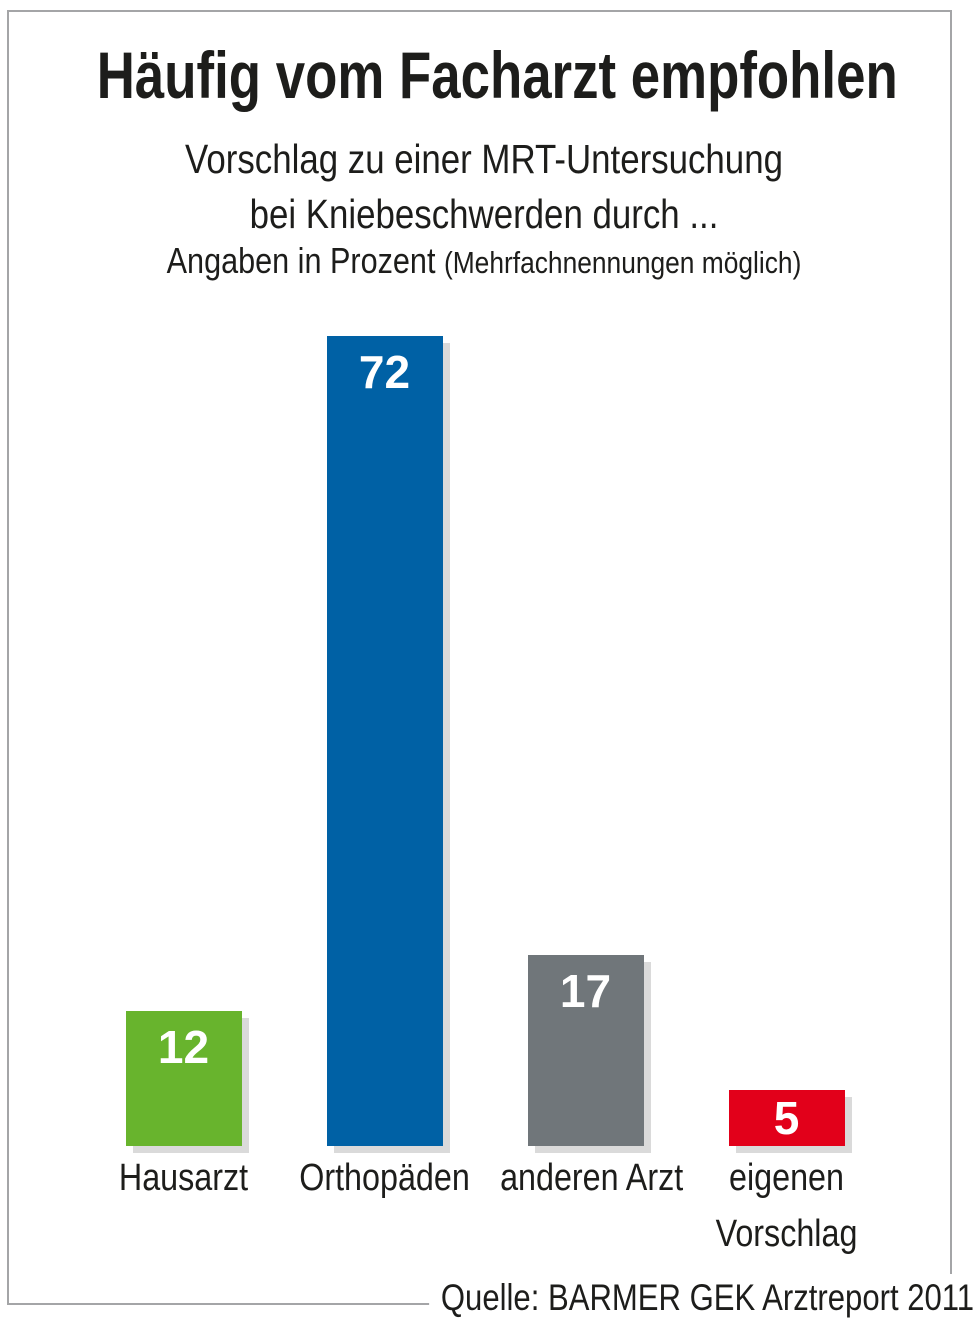 The height and width of the screenshot is (1319, 978). What do you see at coordinates (592, 1178) in the screenshot?
I see `category-label: anderen Arzt` at bounding box center [592, 1178].